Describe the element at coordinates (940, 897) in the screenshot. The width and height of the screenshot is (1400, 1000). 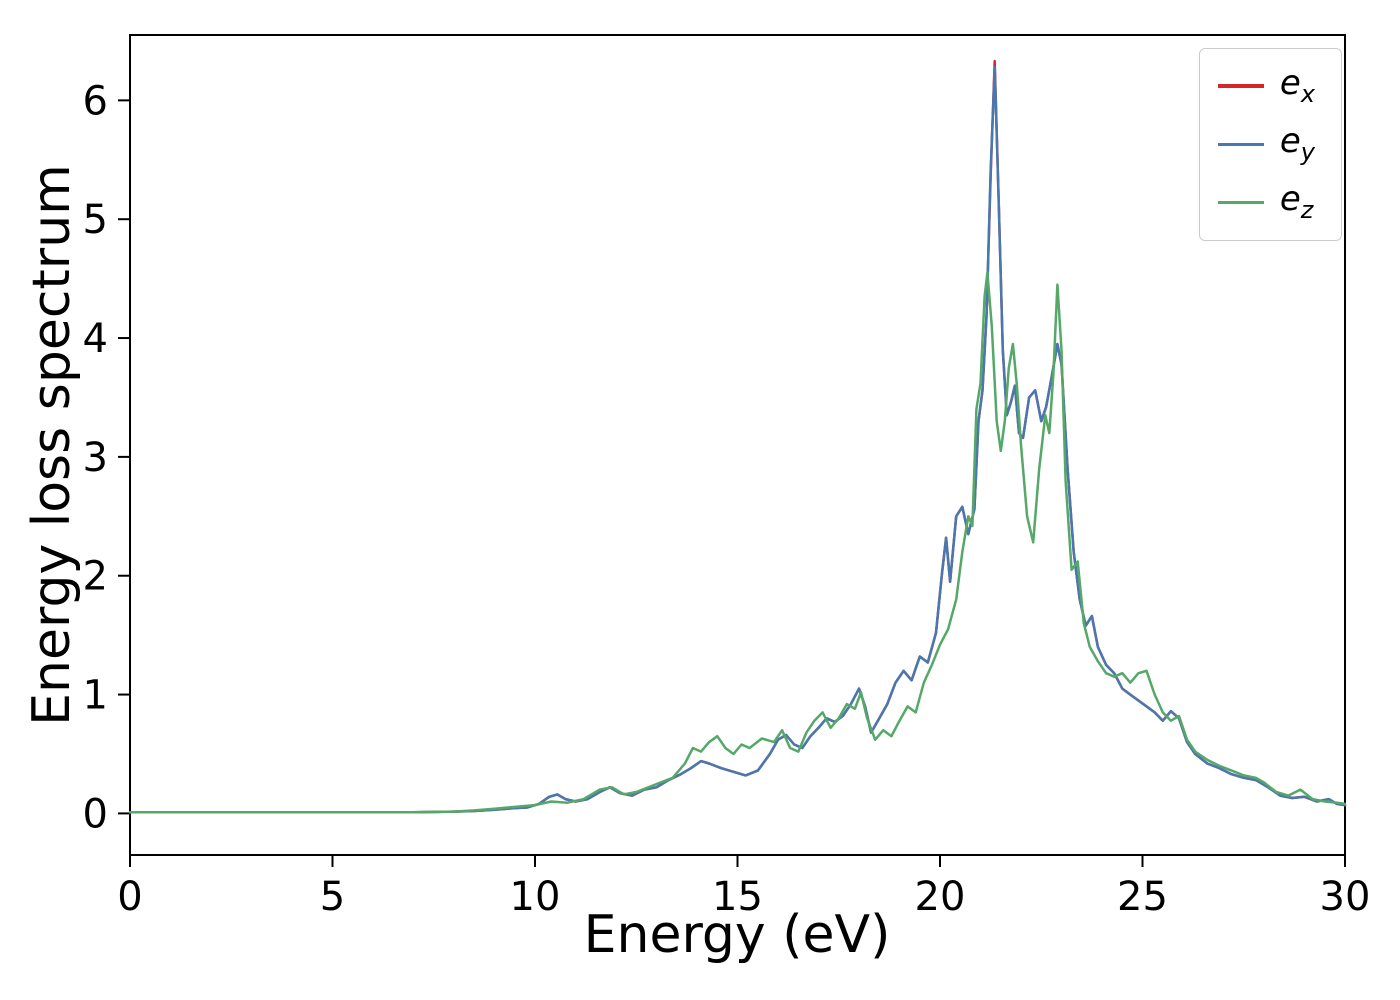
I see `x-tick-label: 20` at that location.